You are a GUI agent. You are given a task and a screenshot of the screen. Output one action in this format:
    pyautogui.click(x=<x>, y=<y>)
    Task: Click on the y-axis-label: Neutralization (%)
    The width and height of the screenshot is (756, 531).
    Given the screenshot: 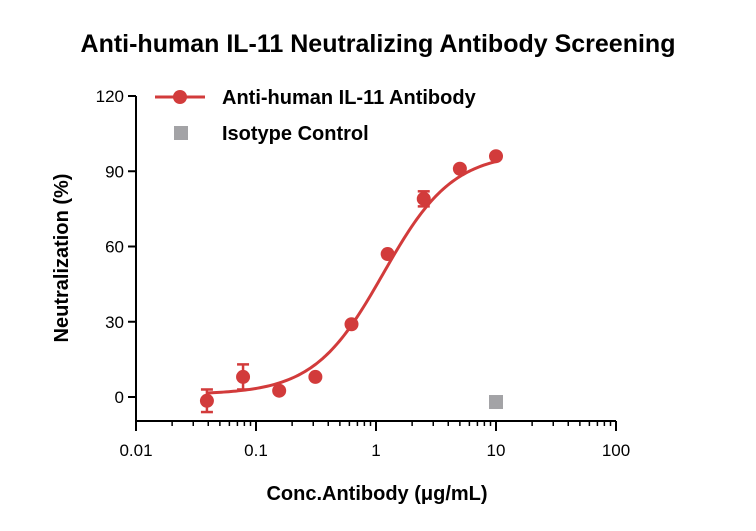 What is the action you would take?
    pyautogui.click(x=62, y=258)
    